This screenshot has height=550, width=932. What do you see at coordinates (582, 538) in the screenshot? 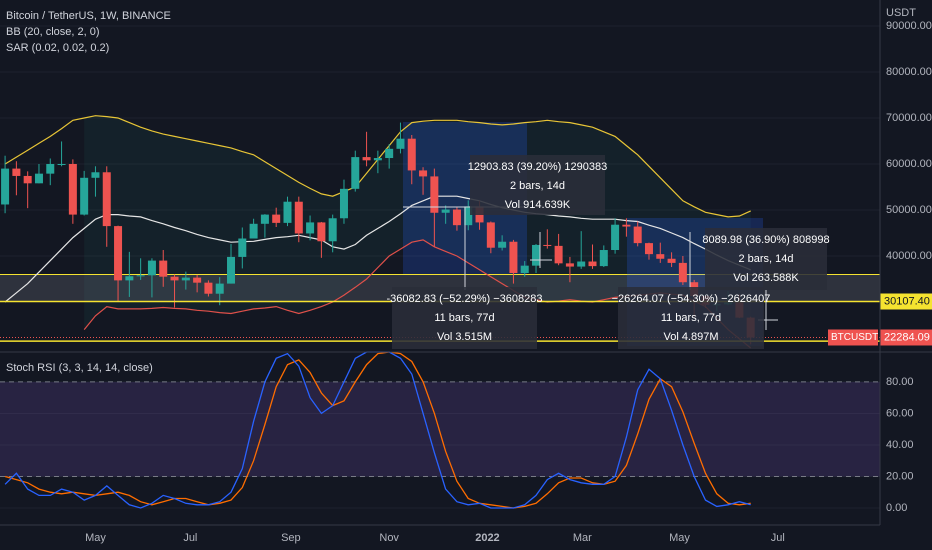
I see `x-tick-label: Mar` at bounding box center [582, 538].